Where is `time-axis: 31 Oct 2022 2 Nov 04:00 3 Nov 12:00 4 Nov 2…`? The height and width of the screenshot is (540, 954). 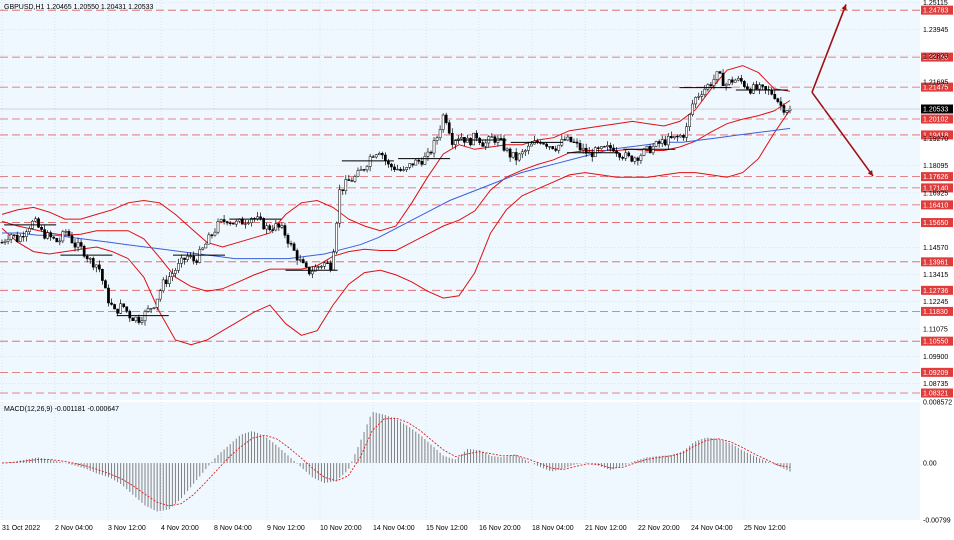 time-axis: 31 Oct 2022 2 Nov 04:00 3 Nov 12:00 4 Nov 2… is located at coordinates (394, 528).